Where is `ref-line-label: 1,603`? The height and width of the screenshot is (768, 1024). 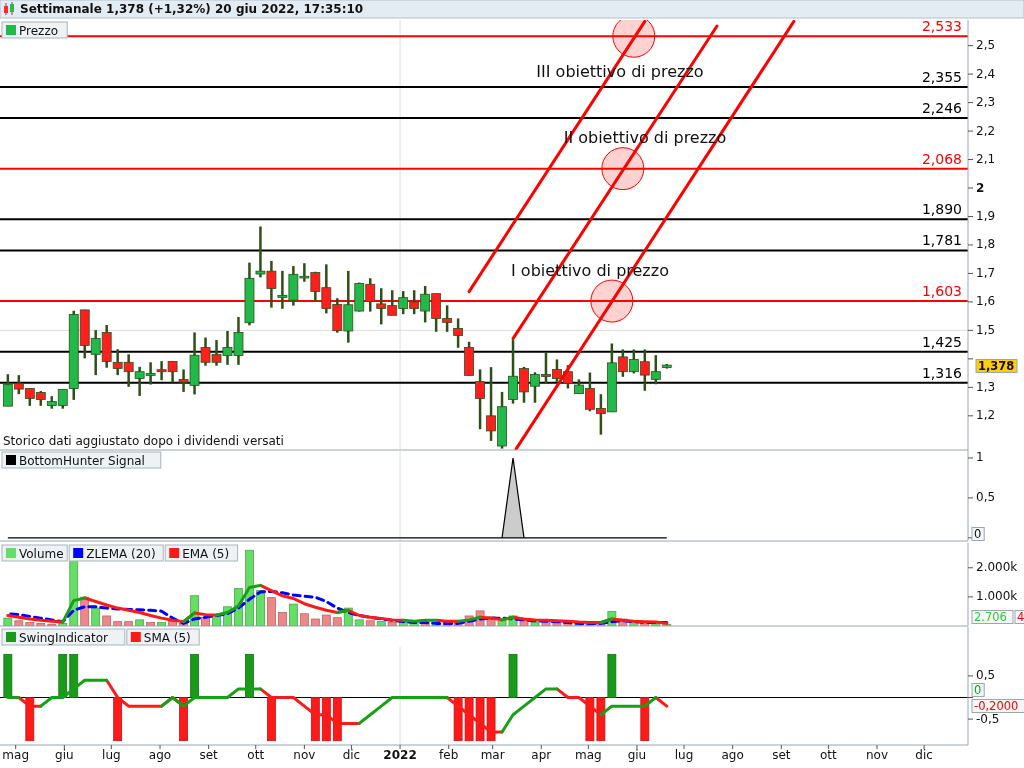
ref-line-label: 1,603 is located at coordinates (941, 291).